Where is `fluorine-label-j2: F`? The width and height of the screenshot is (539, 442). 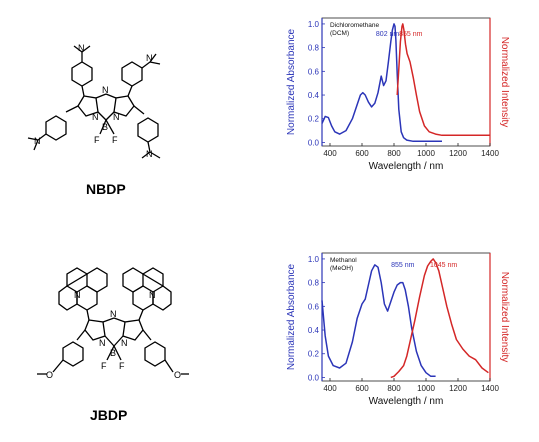
fluorine-label-j2: F is located at coordinates (122, 366).